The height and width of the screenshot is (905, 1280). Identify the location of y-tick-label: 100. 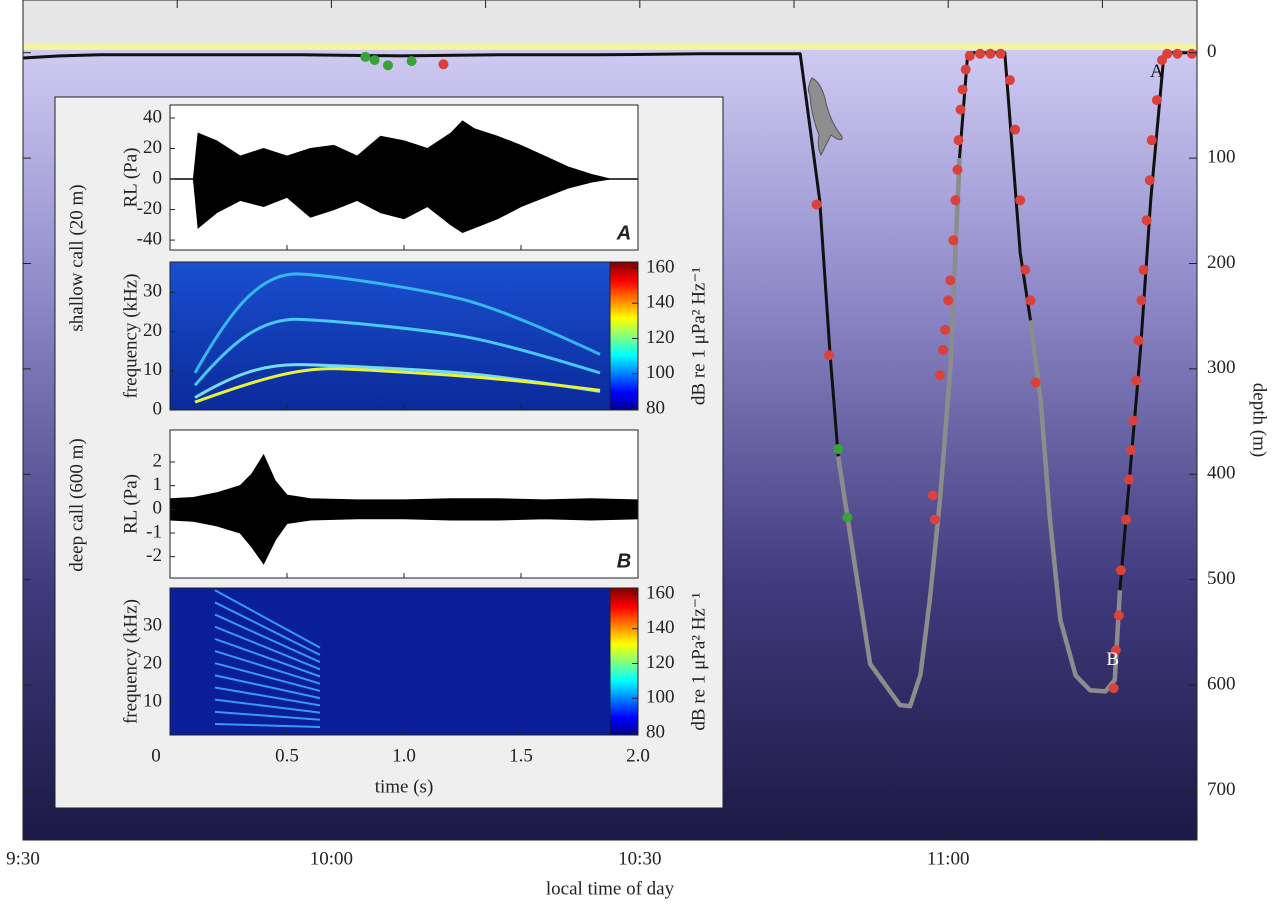
(1221, 156).